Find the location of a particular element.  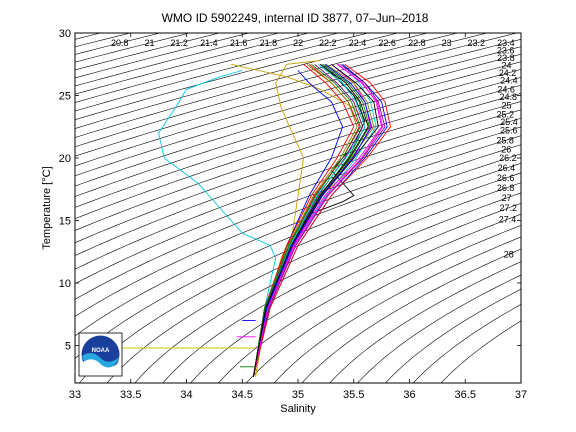

density-contour-label: 26 is located at coordinates (506, 149).